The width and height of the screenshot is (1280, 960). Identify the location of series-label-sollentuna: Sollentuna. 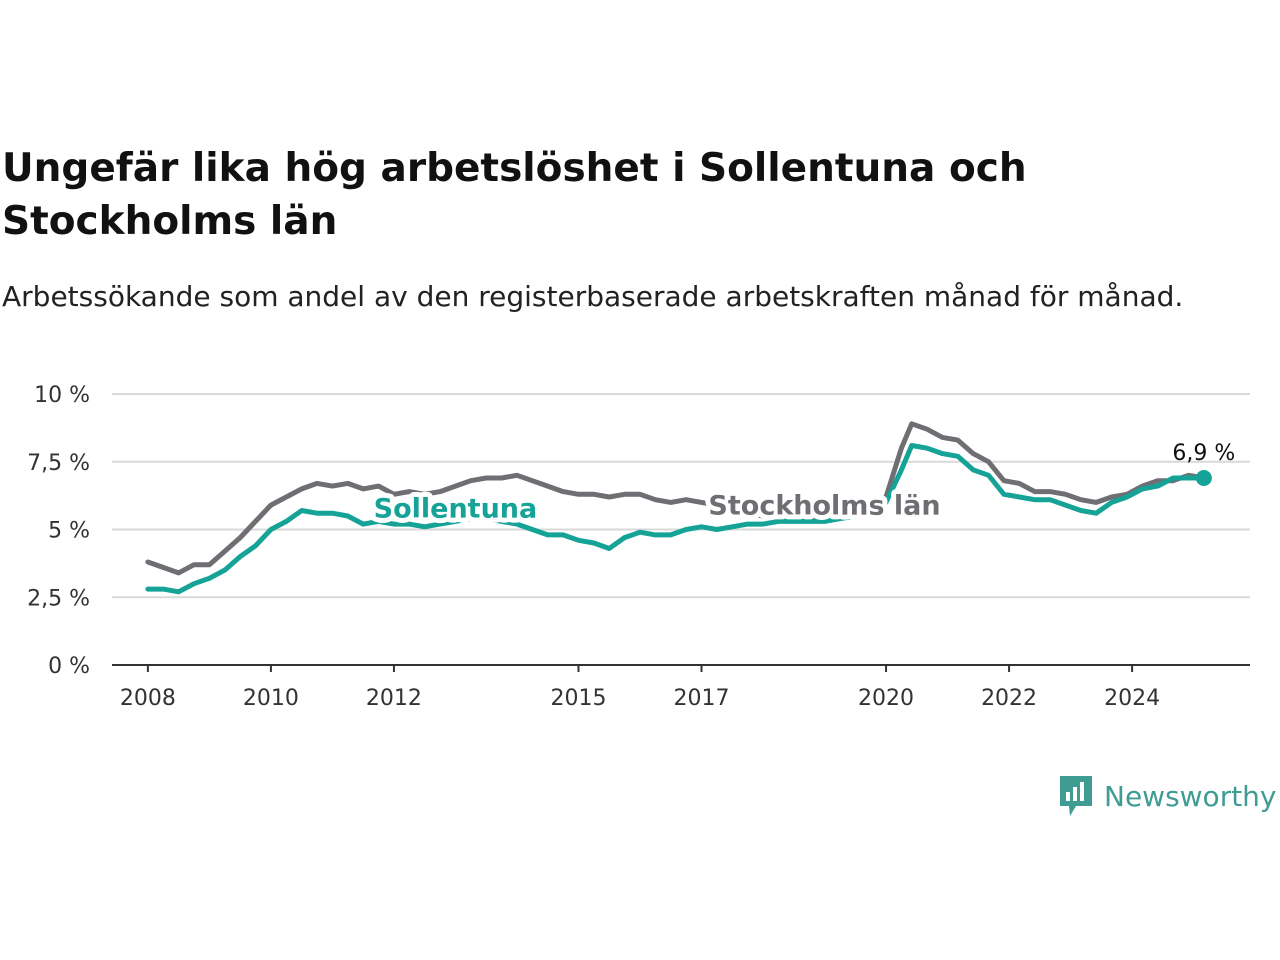
(456, 508).